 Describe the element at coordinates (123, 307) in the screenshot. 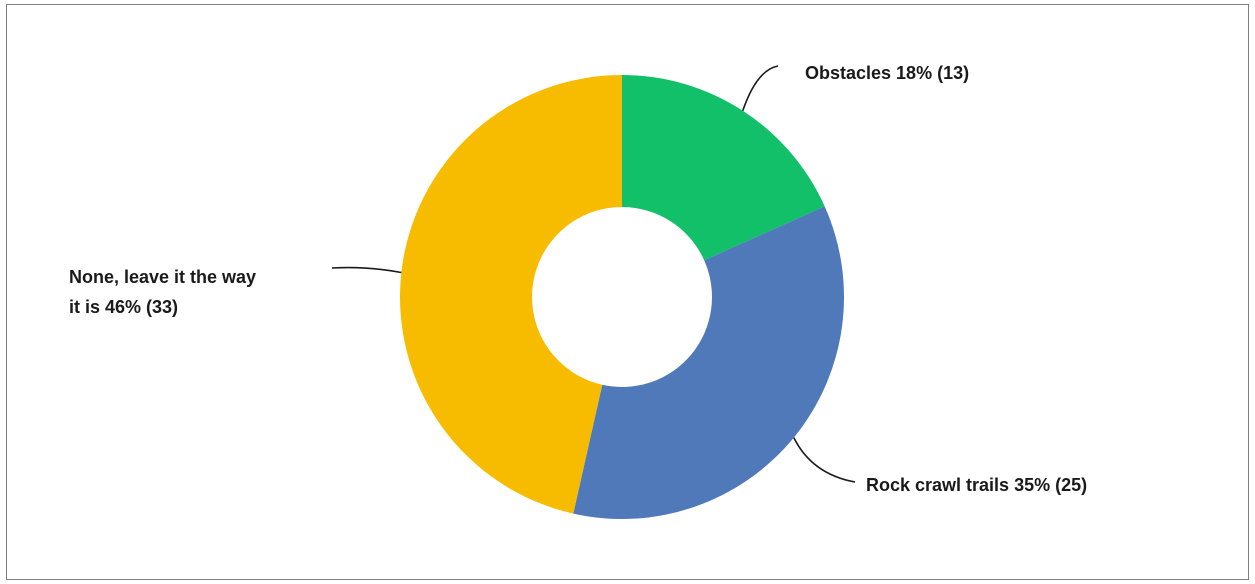

I see `label-none-line-2: it is 46% (33)` at that location.